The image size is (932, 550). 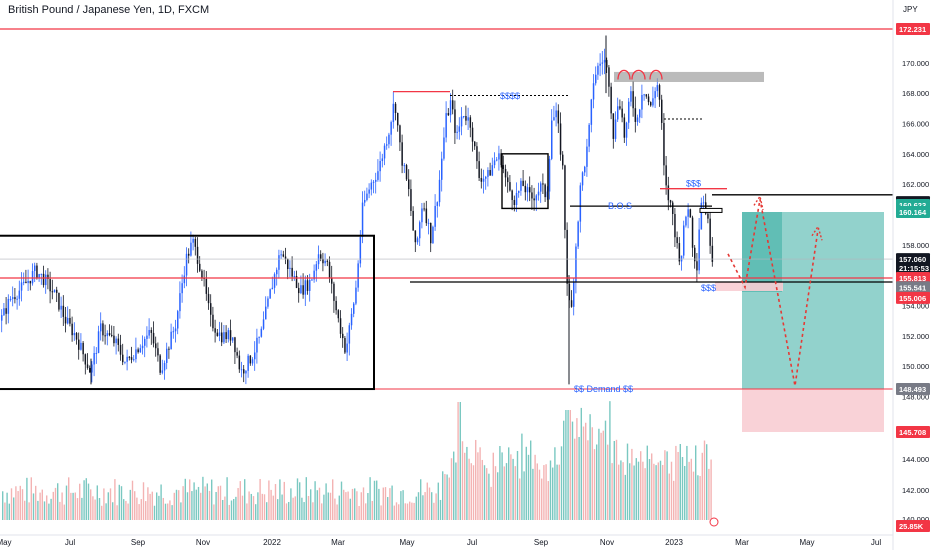 I want to click on price-badge: 155.006, so click(x=913, y=297).